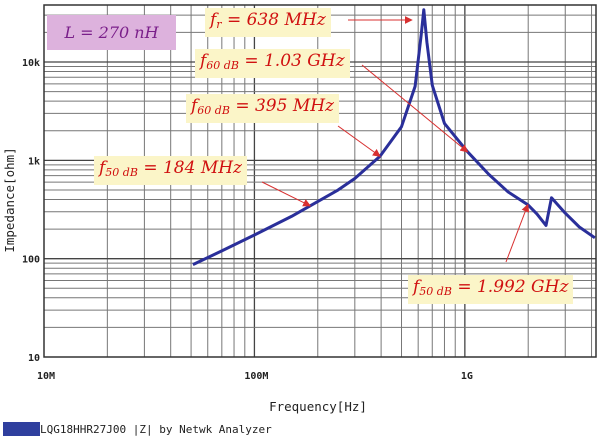 The height and width of the screenshot is (441, 600). I want to click on annotation-value: = 1.992 GHz, so click(510, 287).